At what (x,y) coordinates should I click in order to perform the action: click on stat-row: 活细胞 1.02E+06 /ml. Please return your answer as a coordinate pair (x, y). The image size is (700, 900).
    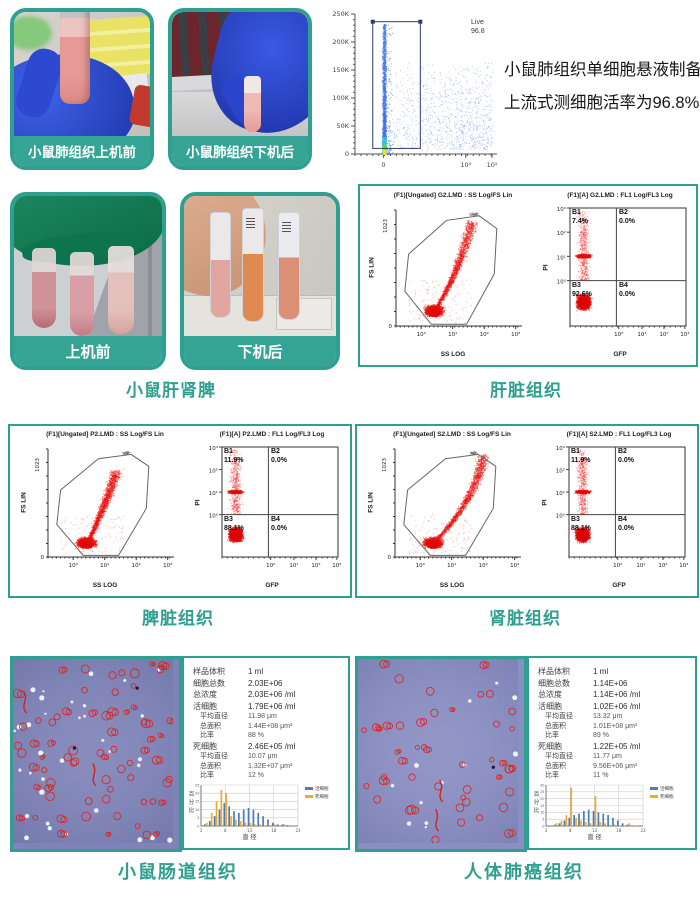
    Looking at the image, I should click on (589, 706).